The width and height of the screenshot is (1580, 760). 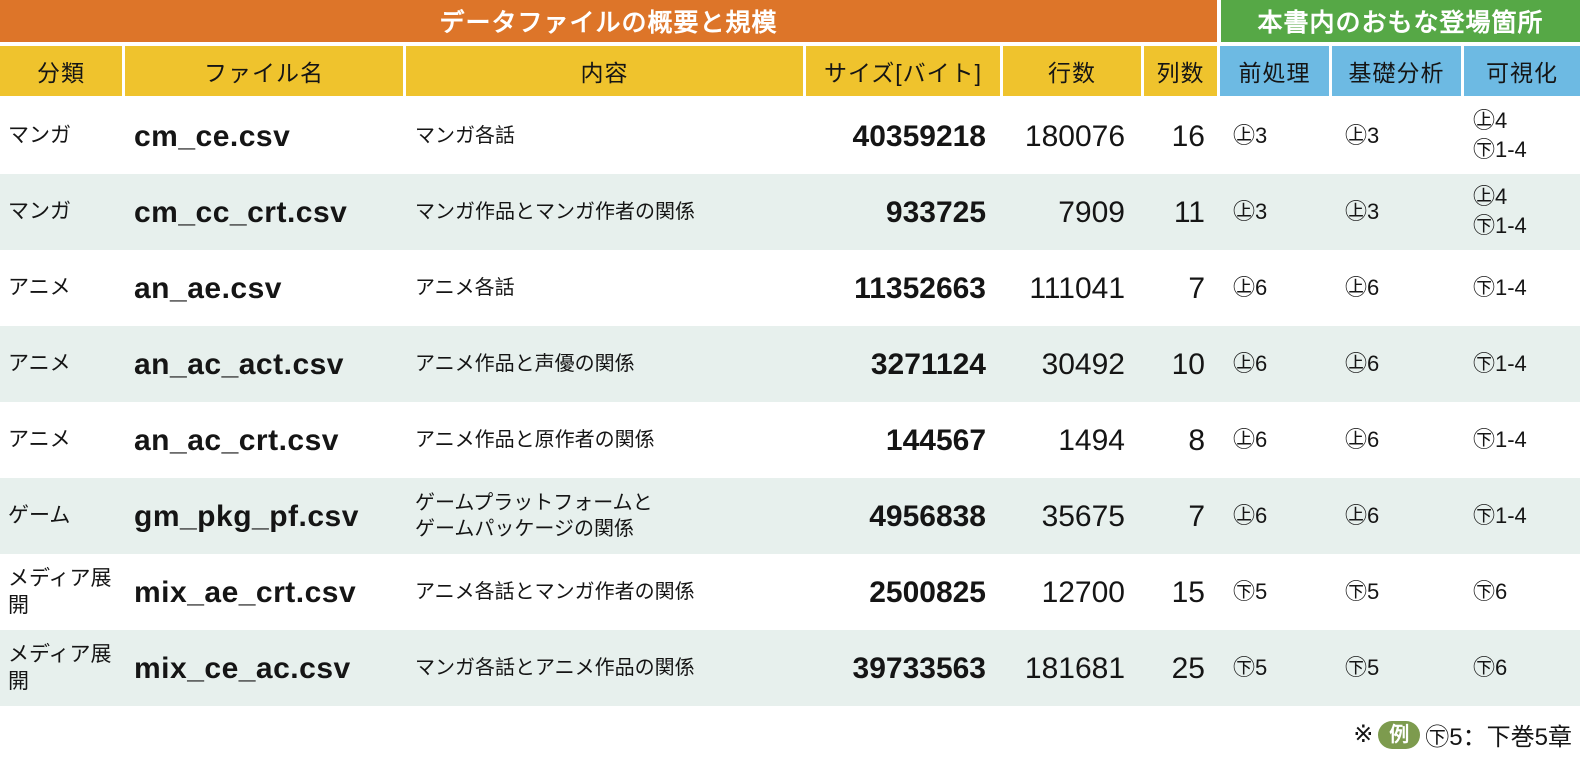 What do you see at coordinates (525, 364) in the screenshot?
I see `description-cell: アニメ作品と声優の関係` at bounding box center [525, 364].